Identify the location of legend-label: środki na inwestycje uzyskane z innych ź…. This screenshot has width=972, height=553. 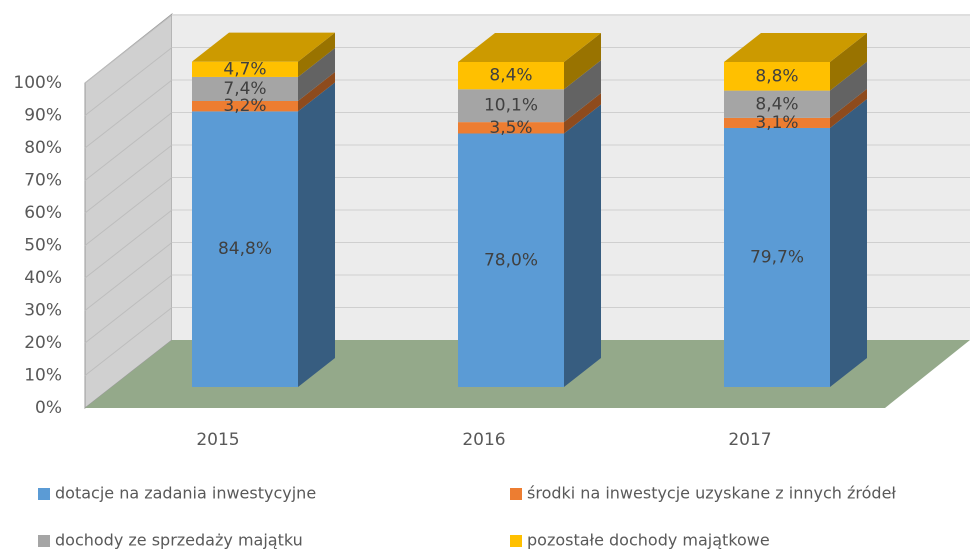
(711, 493).